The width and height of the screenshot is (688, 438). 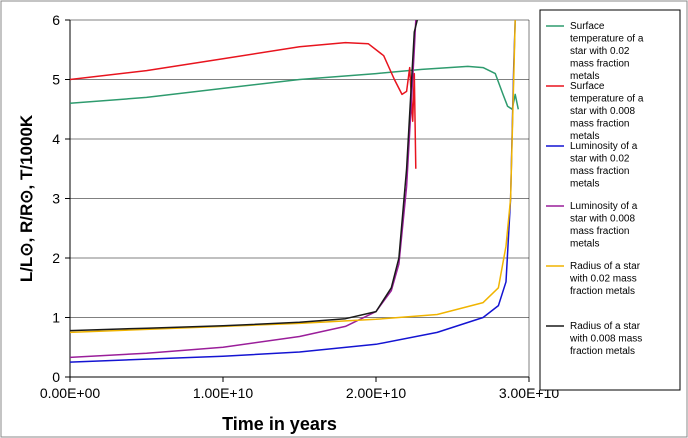 What do you see at coordinates (56, 199) in the screenshot?
I see `y-tick-label-3: 3` at bounding box center [56, 199].